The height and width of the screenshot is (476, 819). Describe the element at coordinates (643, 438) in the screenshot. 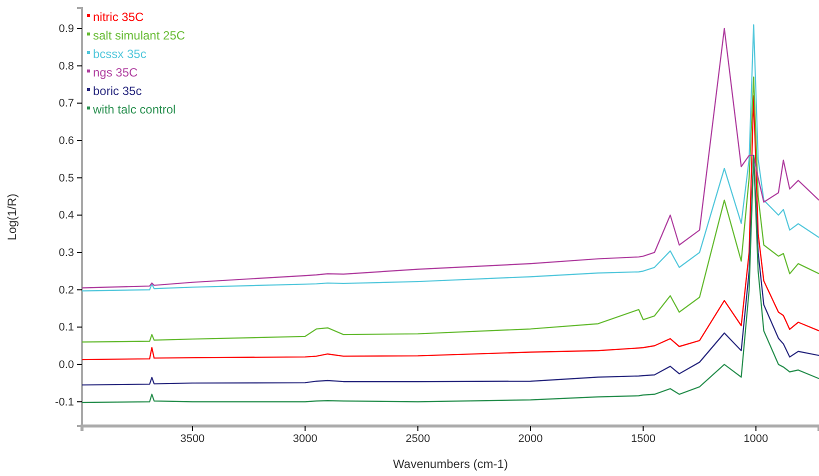

I see `x-tick-label: 1500` at that location.